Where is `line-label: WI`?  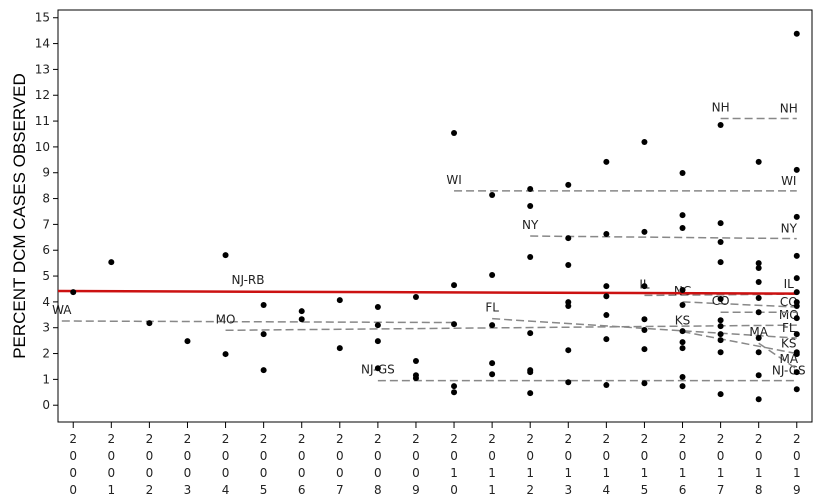
line-label: WI is located at coordinates (453, 180).